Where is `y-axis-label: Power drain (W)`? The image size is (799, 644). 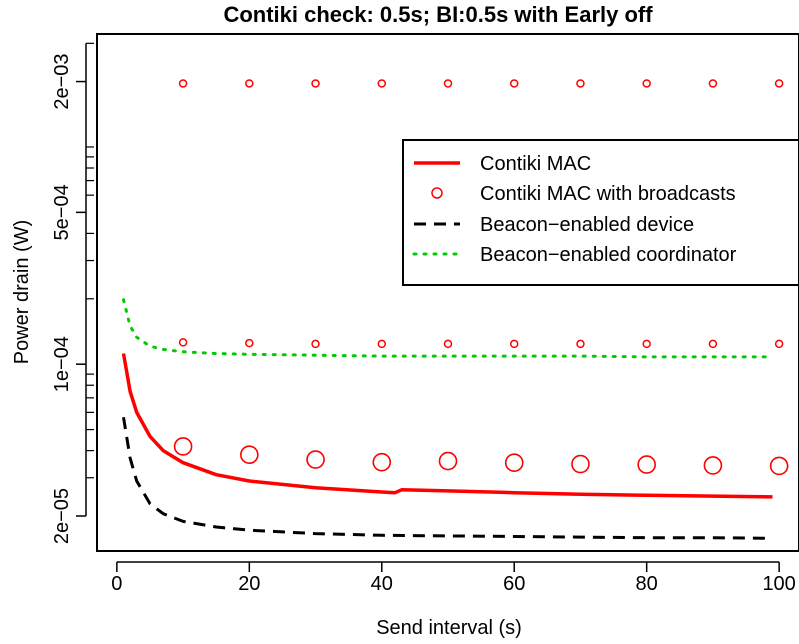 y-axis-label: Power drain (W) is located at coordinates (22, 292).